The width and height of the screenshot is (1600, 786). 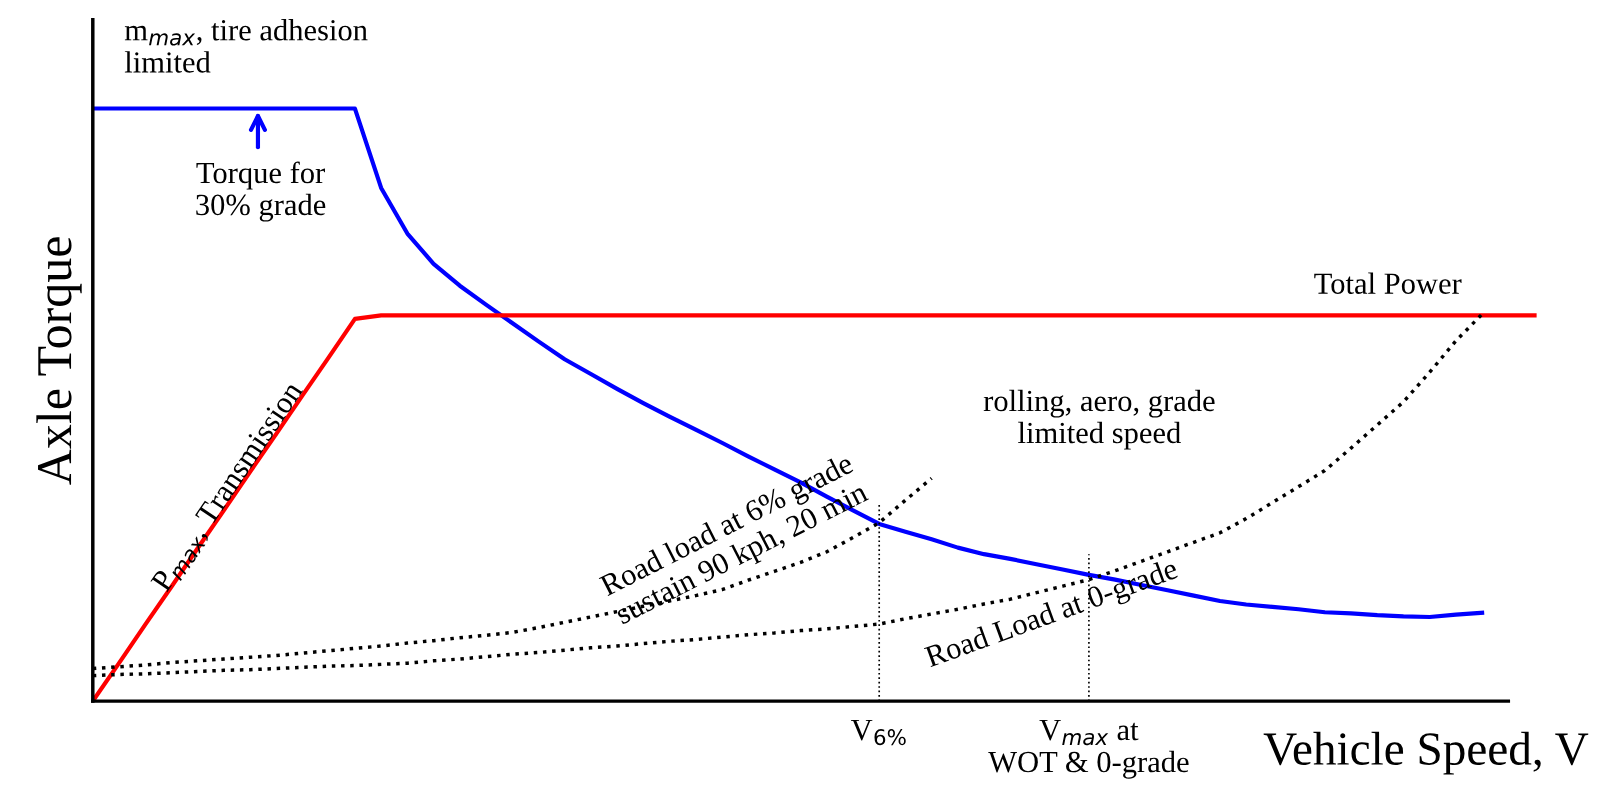 I want to click on annotation: Total Power, so click(x=1388, y=283).